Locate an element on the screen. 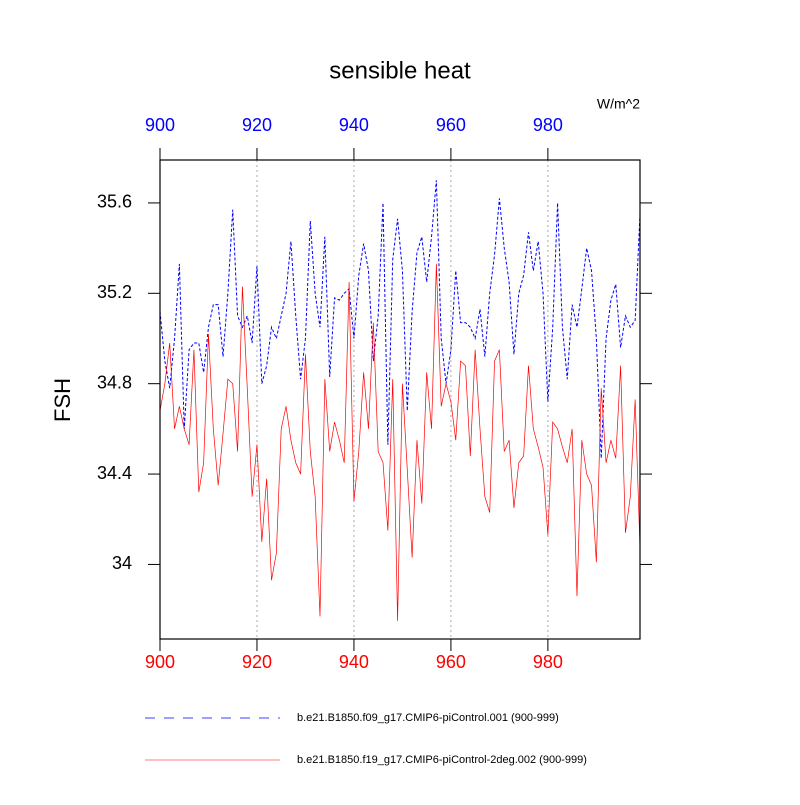 The image size is (800, 805). x-tick-label: 900 is located at coordinates (160, 662).